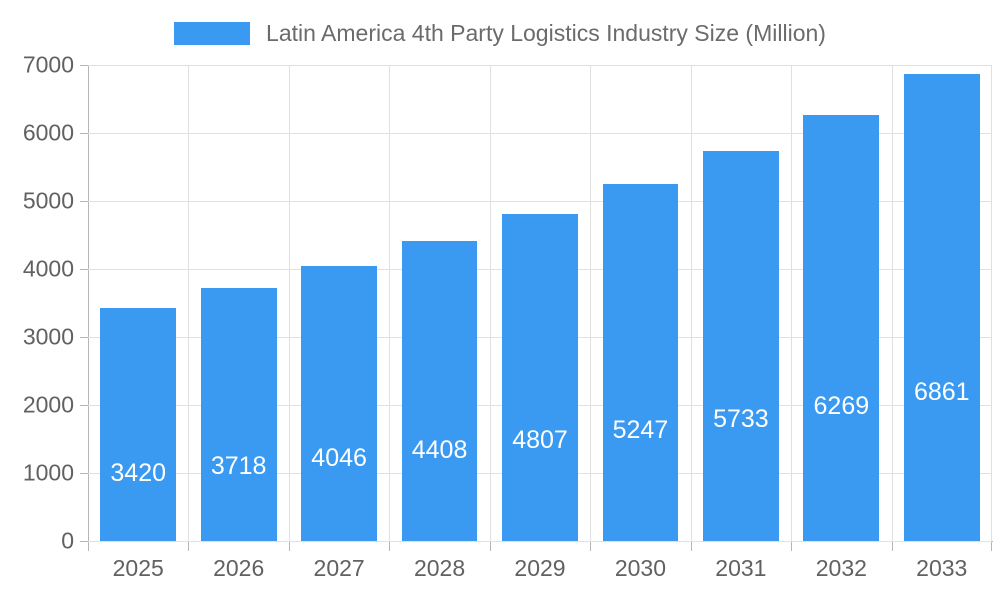  Describe the element at coordinates (941, 392) in the screenshot. I see `bar-value-label: 6861` at that location.